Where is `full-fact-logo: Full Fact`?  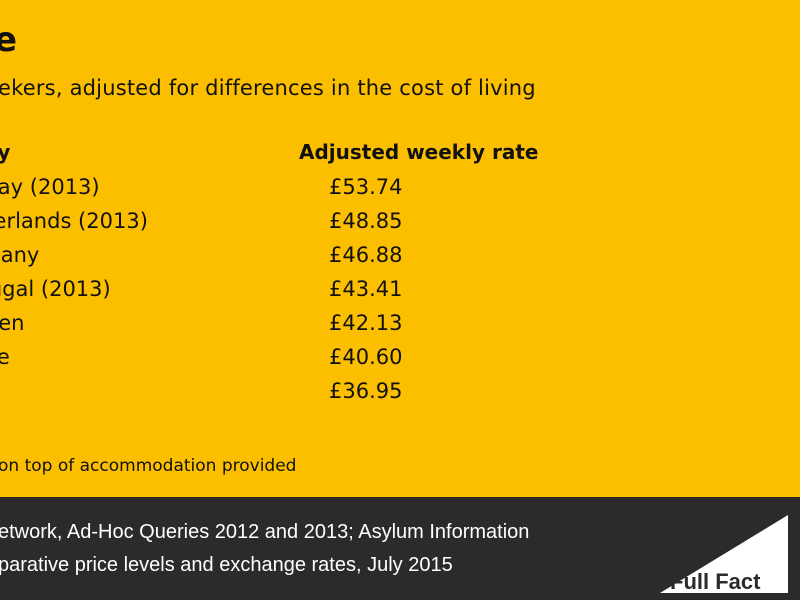 full-fact-logo: Full Fact is located at coordinates (724, 554).